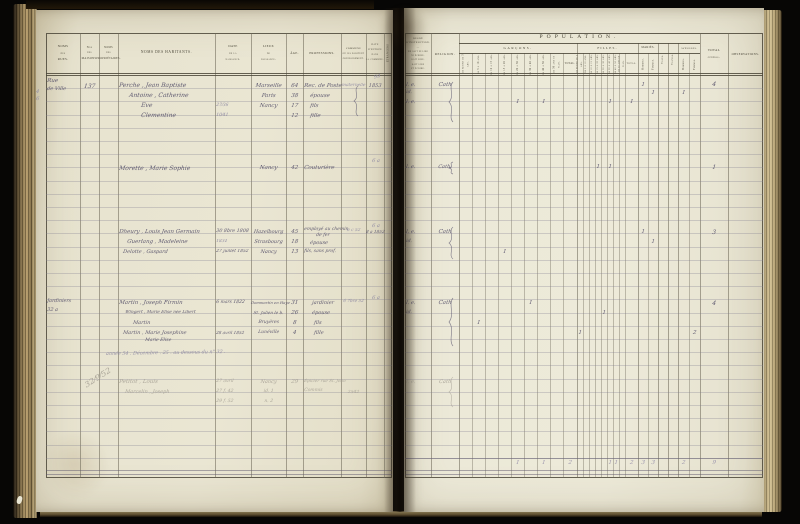  What do you see at coordinates (150, 303) in the screenshot?
I see `handwriting-entry: Martin , Joseph Firmin` at bounding box center [150, 303].